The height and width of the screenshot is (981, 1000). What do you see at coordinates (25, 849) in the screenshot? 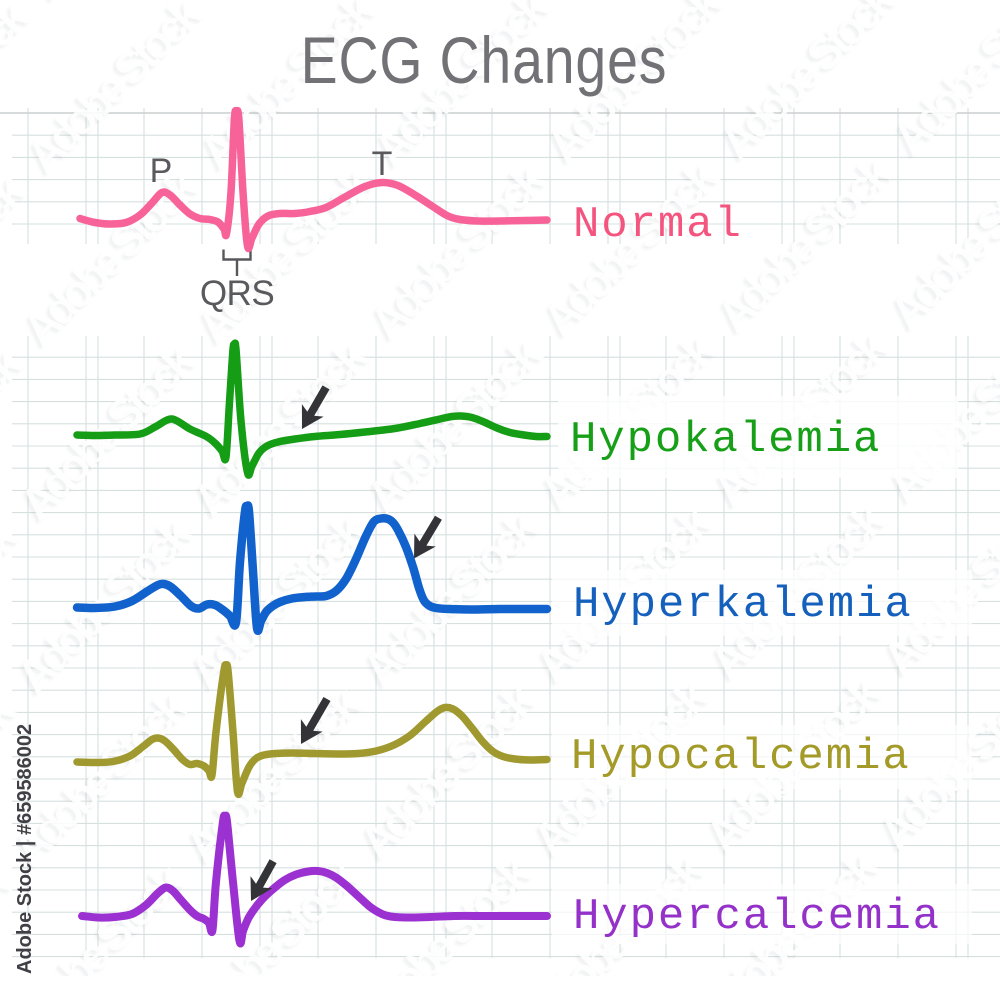
I see `svg-text: Adobe Stock | #659586002` at bounding box center [25, 849].